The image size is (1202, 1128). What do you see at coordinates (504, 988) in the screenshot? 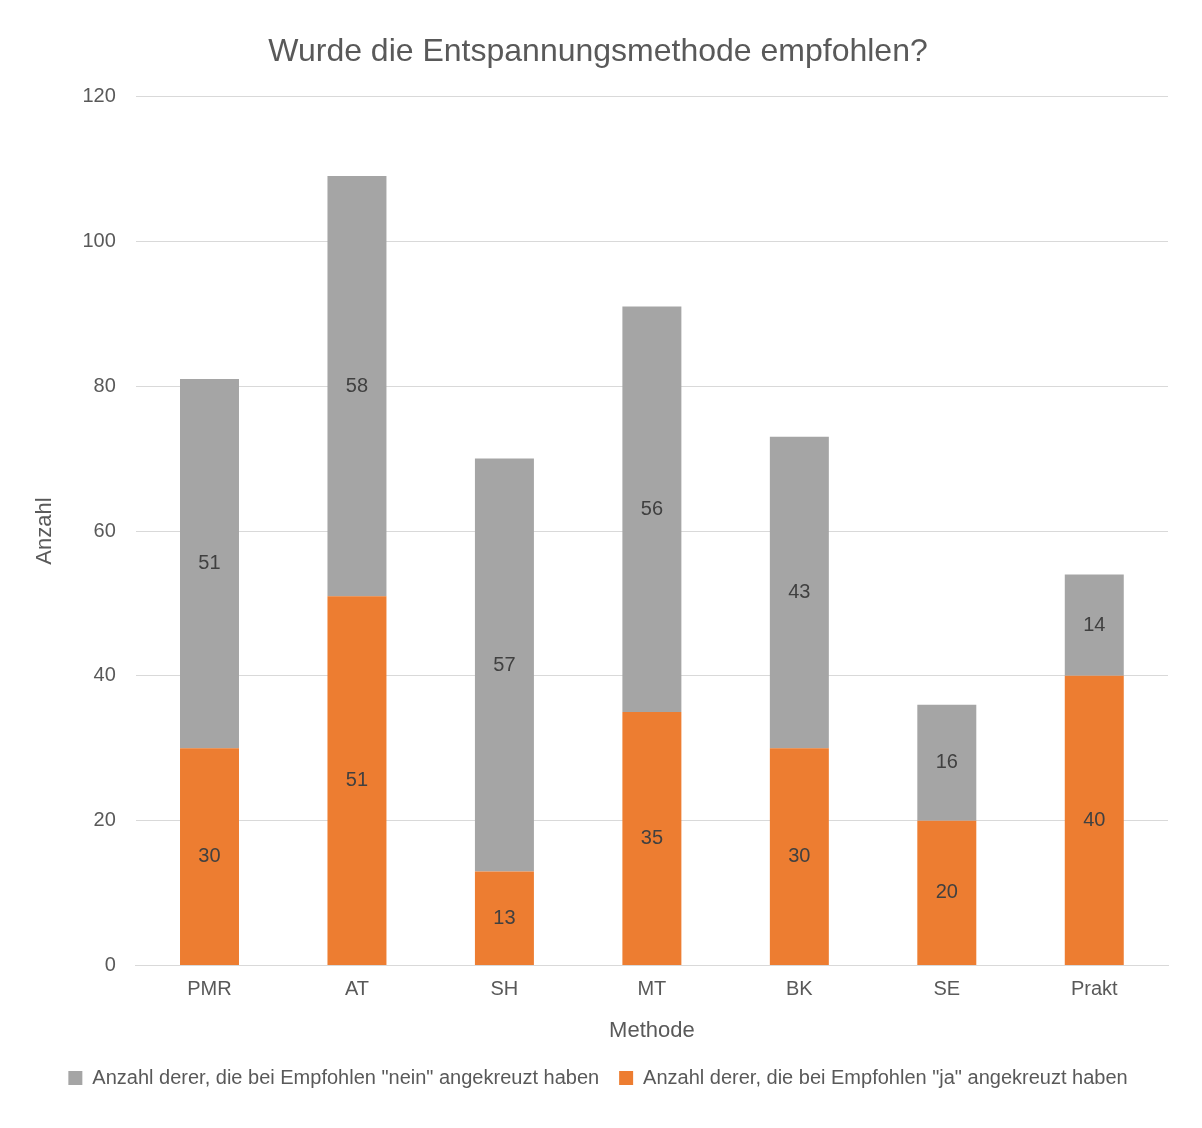
I see `x-tick-label: SH` at bounding box center [504, 988].